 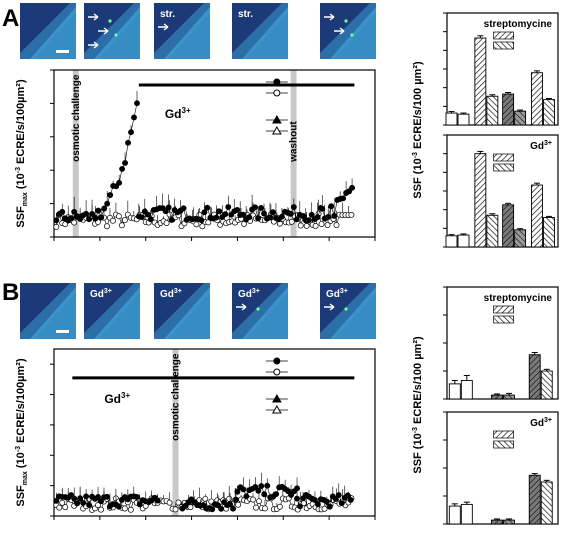 I want to click on bar-chart: Gd3+, so click(x=501, y=191).